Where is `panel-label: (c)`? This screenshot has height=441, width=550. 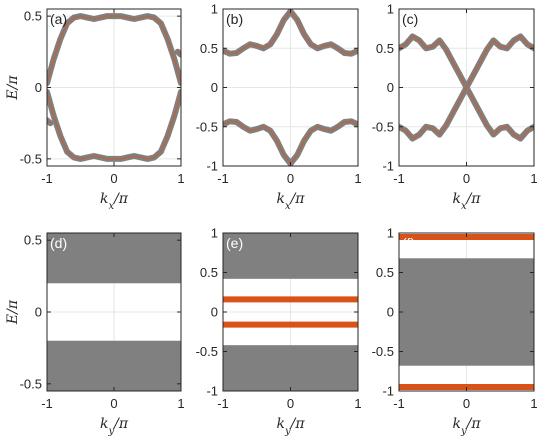
panel-label: (c) is located at coordinates (410, 19).